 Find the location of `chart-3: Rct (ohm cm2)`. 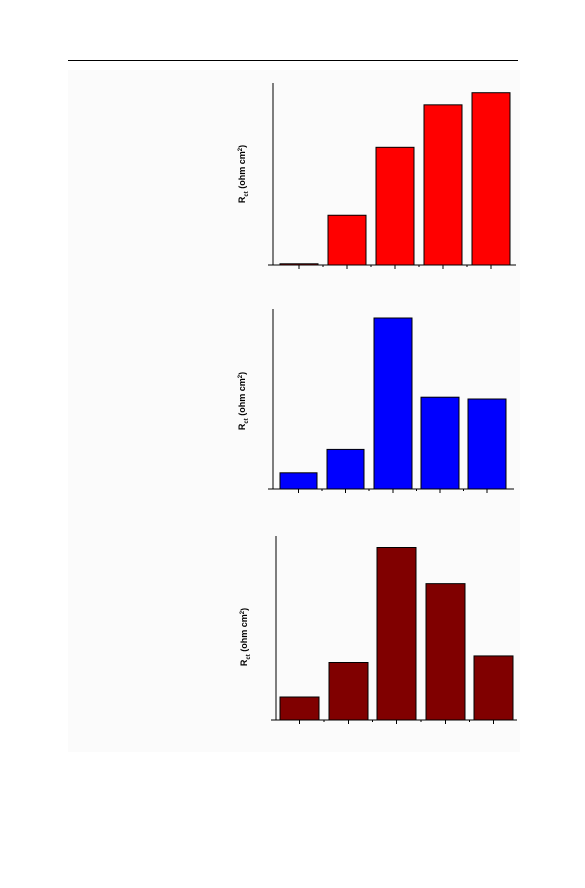

chart-3: Rct (ohm cm2) is located at coordinates (378, 630).